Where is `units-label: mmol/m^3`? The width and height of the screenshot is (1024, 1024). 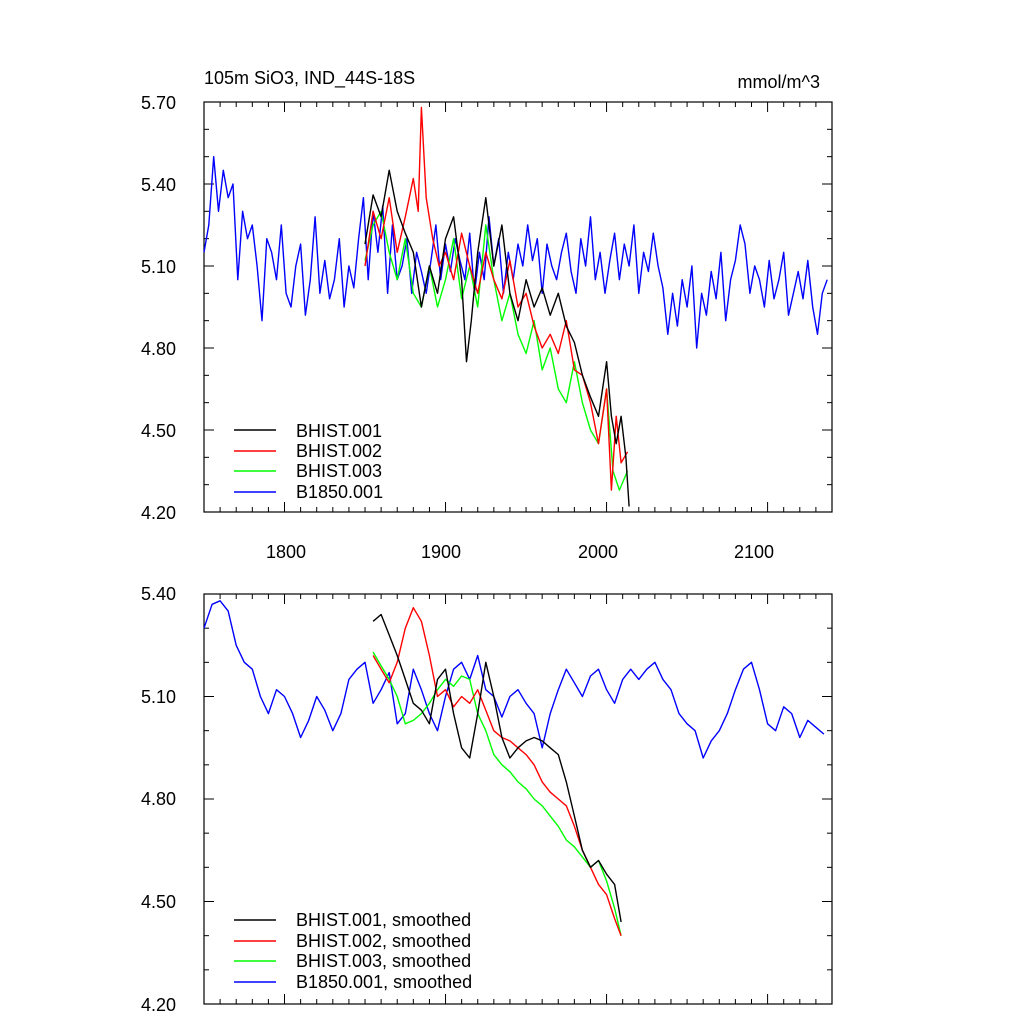
units-label: mmol/m^3 is located at coordinates (779, 82).